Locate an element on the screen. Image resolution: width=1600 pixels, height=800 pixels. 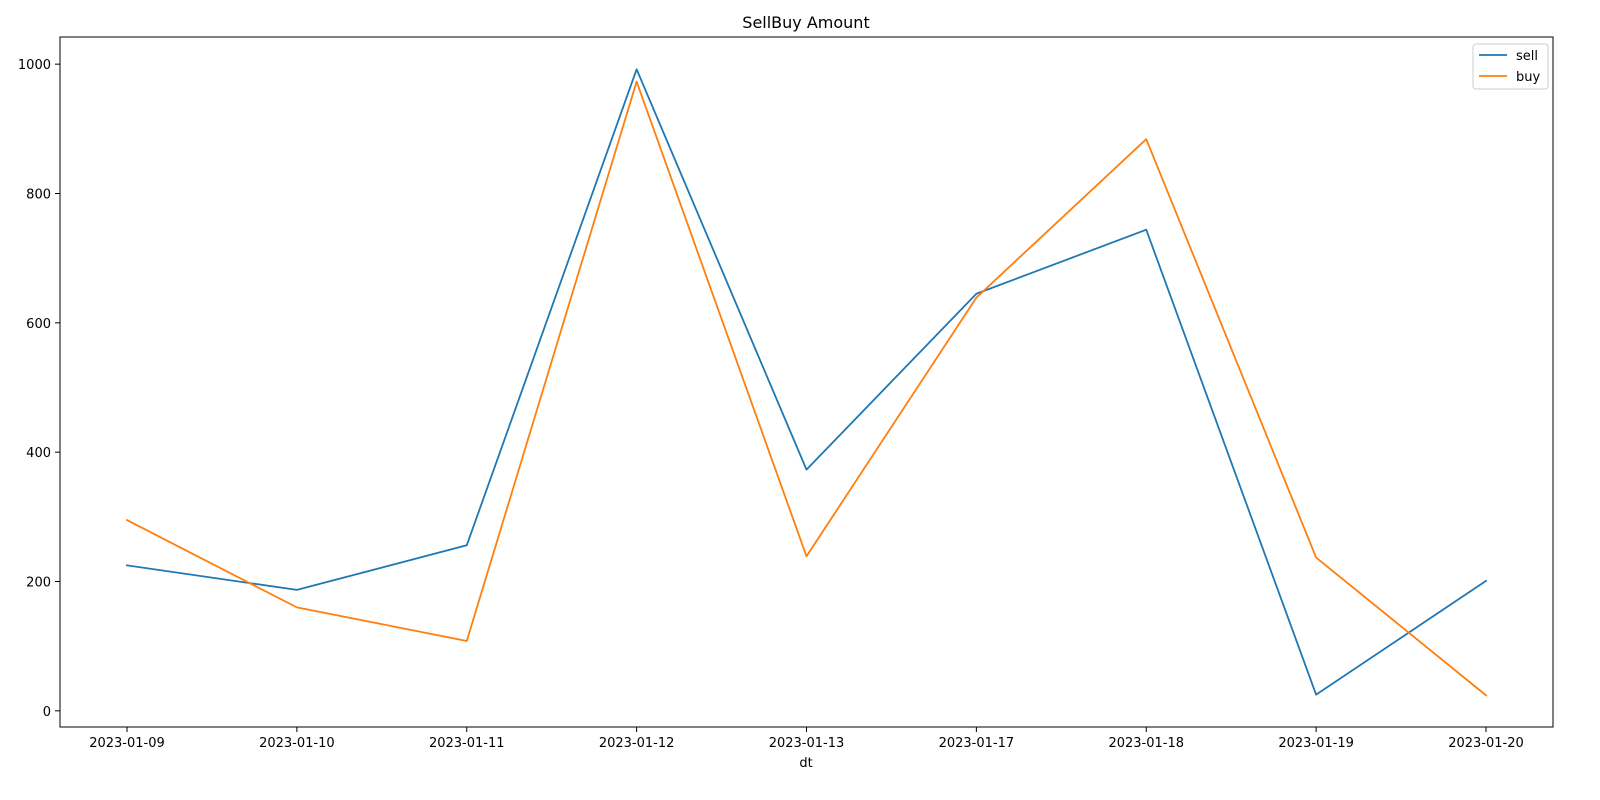
y-tick-label: 400 is located at coordinates (38, 453).